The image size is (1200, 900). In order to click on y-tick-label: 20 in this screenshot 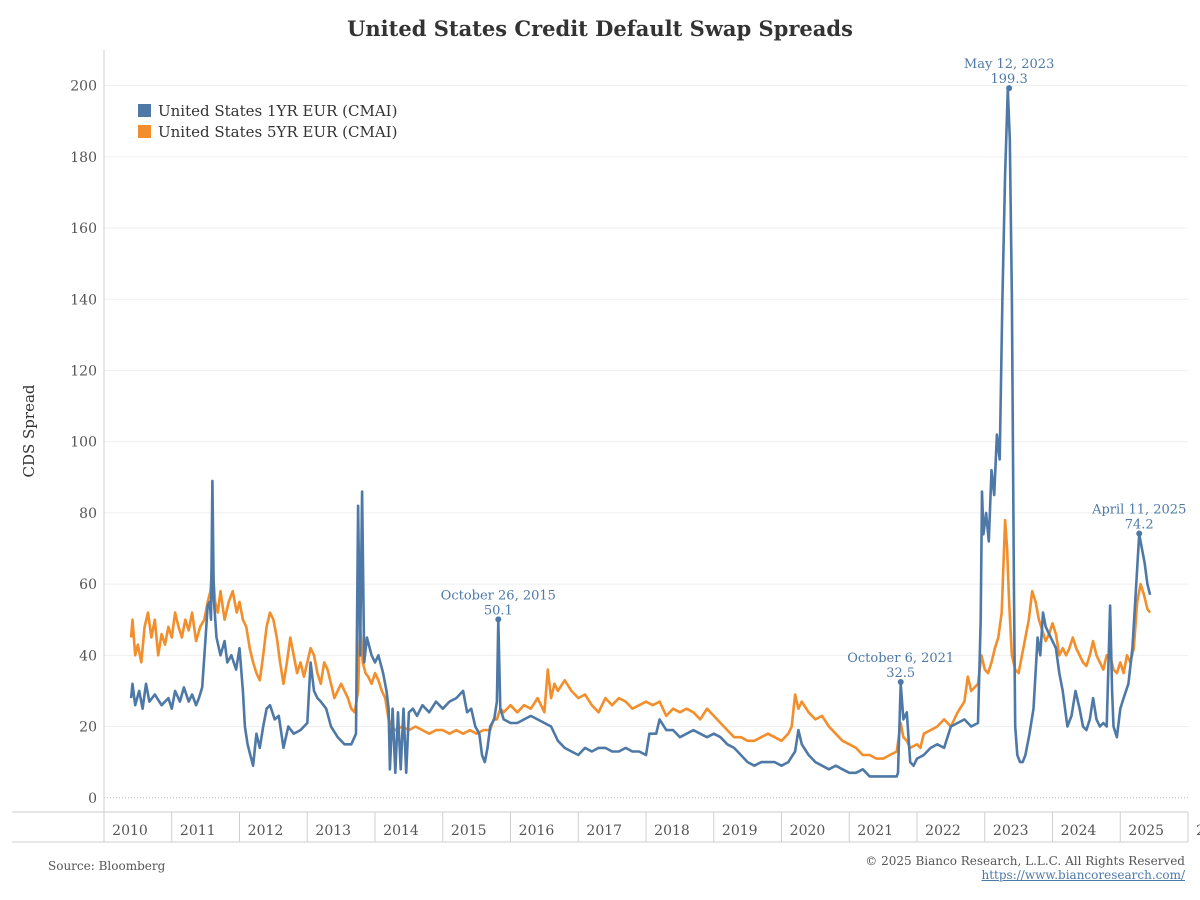, I will do `click(88, 728)`.